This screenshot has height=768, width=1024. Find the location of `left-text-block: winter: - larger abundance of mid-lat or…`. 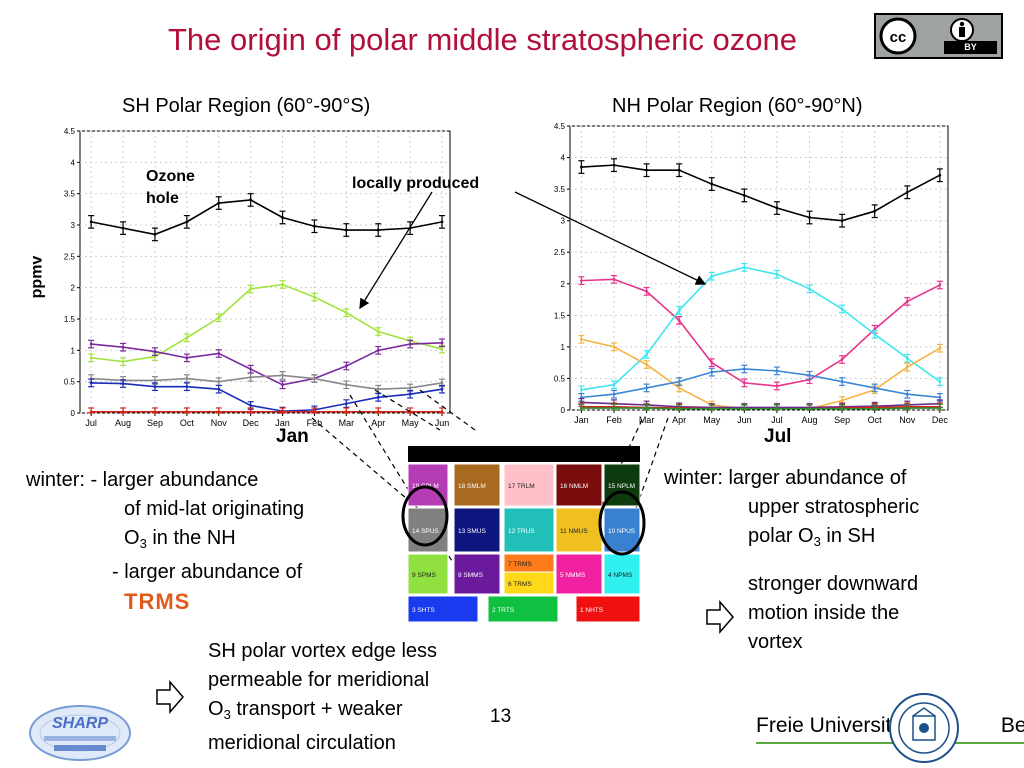

left-text-block: winter: - larger abundance of mid-lat or… is located at coordinates (165, 541).